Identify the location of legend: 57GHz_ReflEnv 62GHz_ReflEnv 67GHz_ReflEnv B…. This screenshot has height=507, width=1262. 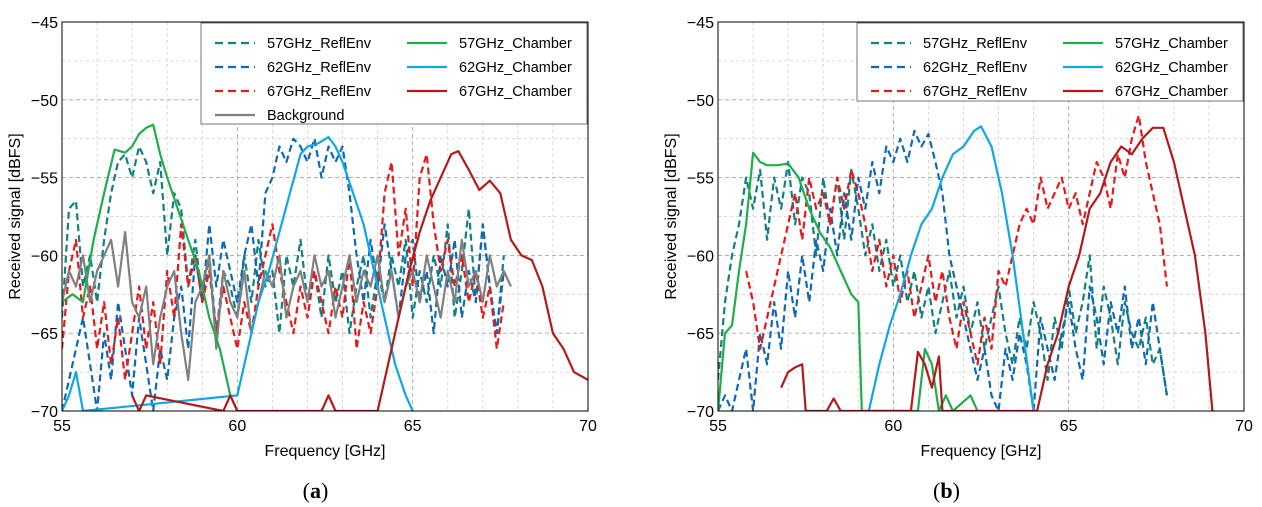
(394, 73).